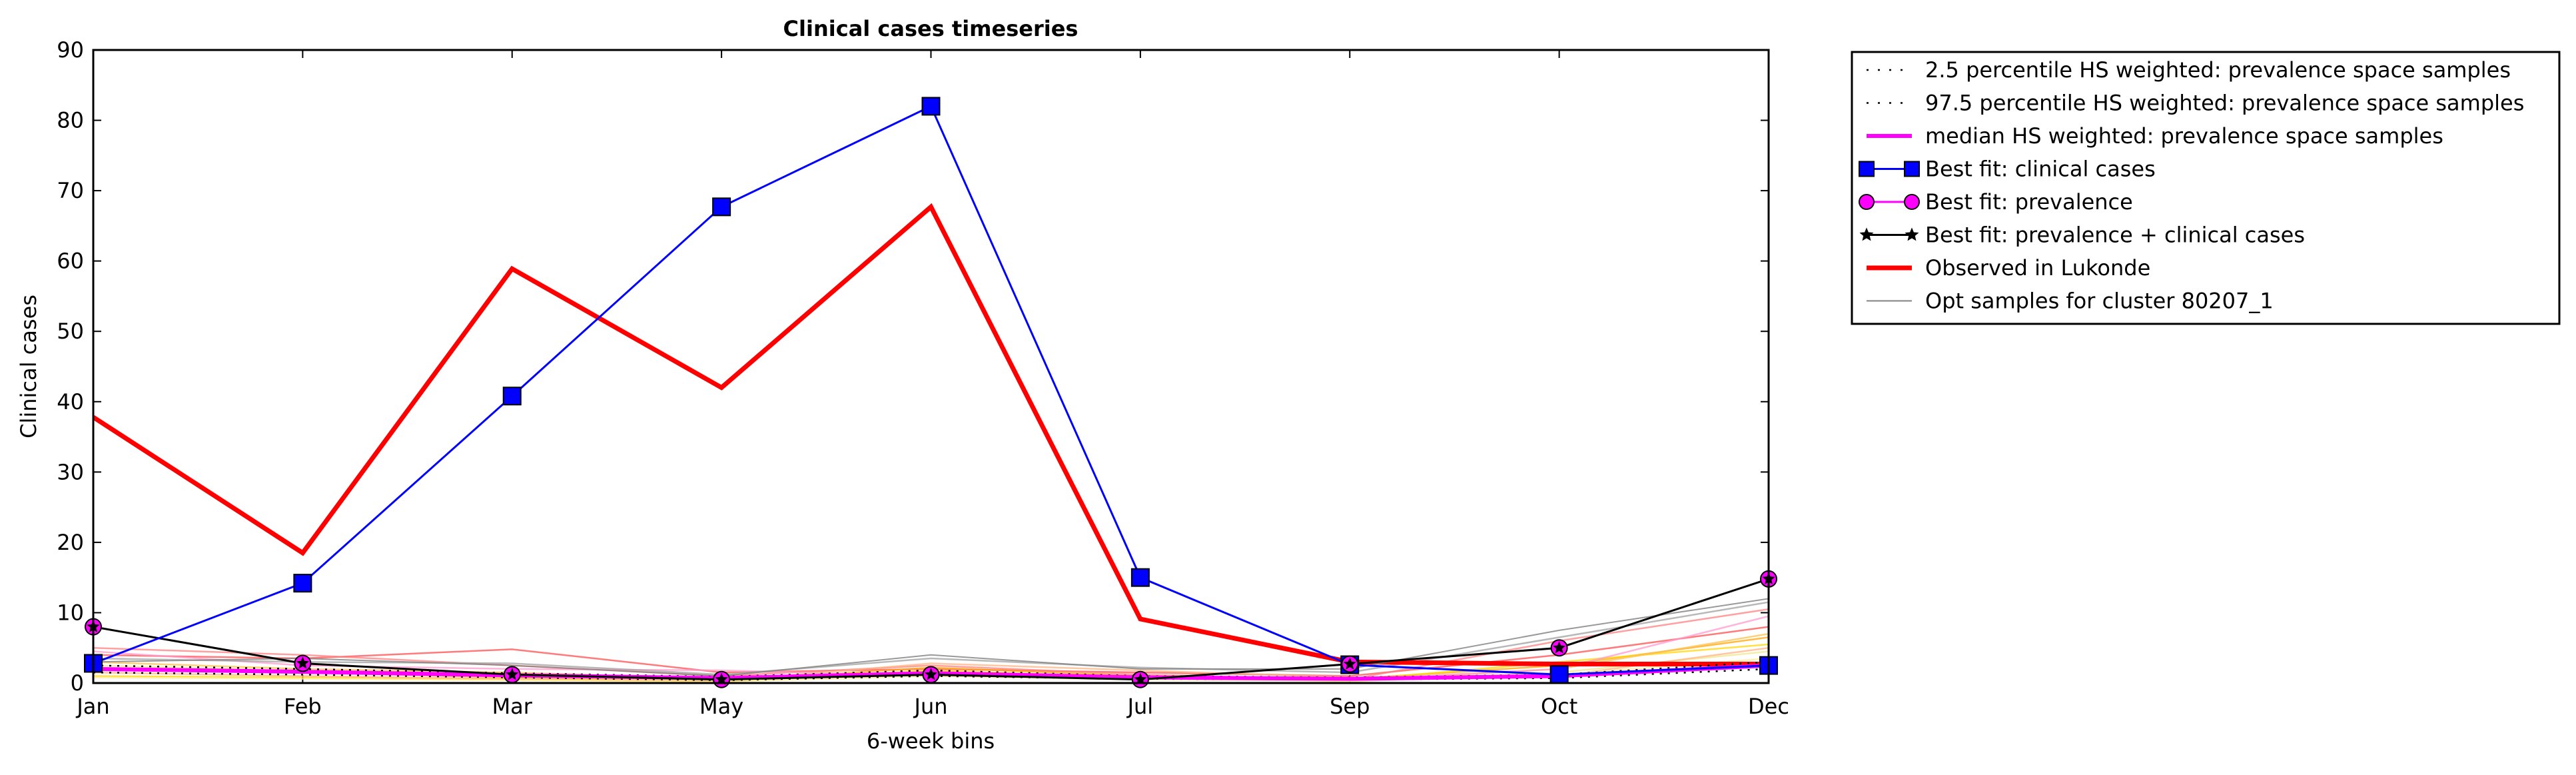 This screenshot has width=2576, height=775. I want to click on x-tick-label-may: May, so click(721, 706).